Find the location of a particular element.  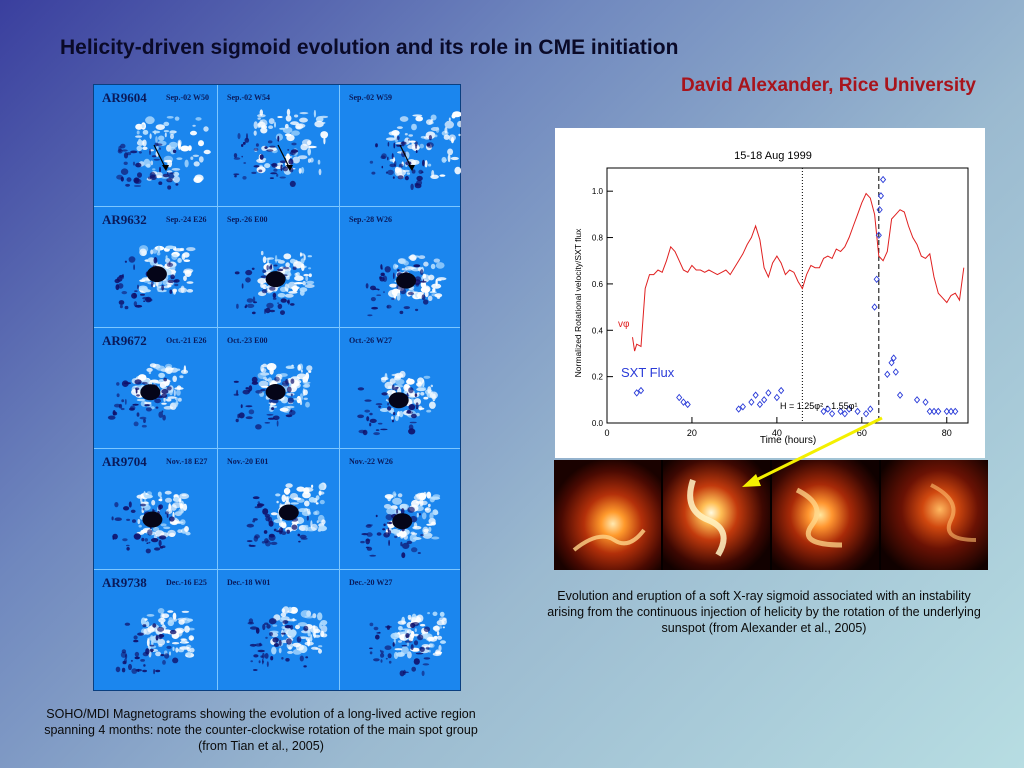

y-tick-label: 0.2 is located at coordinates (598, 377).